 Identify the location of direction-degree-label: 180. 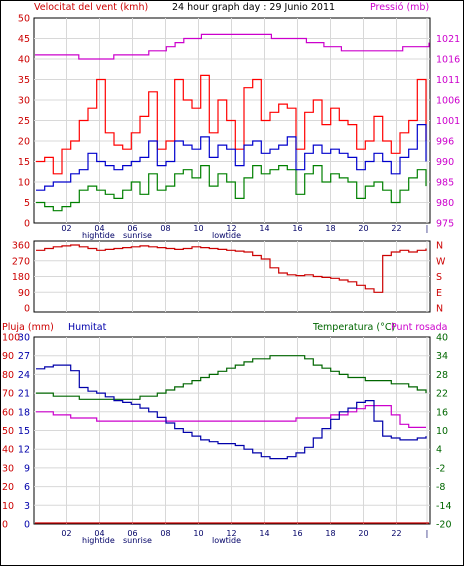
(21, 277).